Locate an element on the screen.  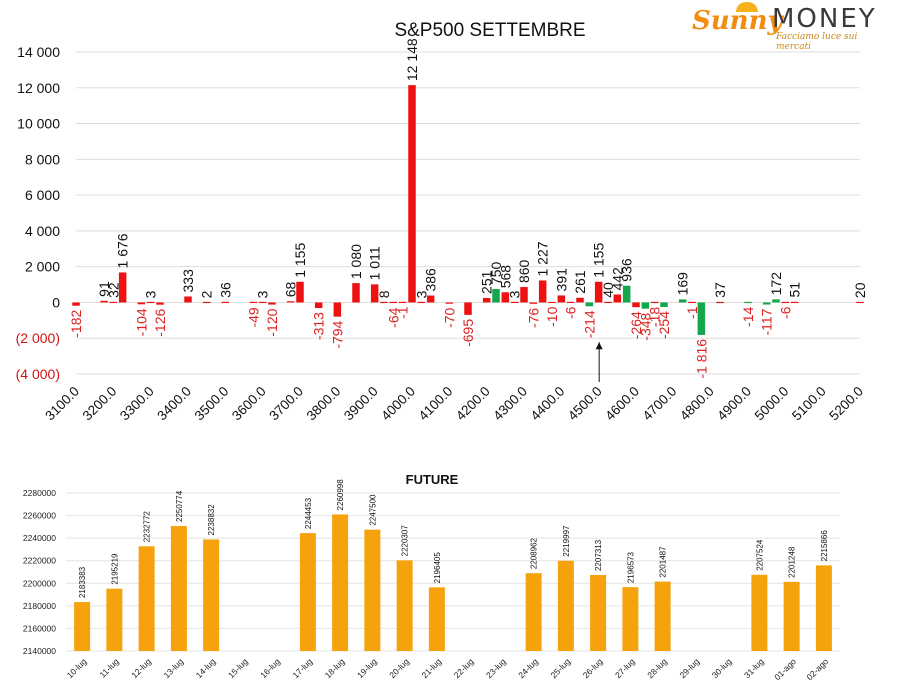
bar-value-label: -10 is located at coordinates (552, 316).